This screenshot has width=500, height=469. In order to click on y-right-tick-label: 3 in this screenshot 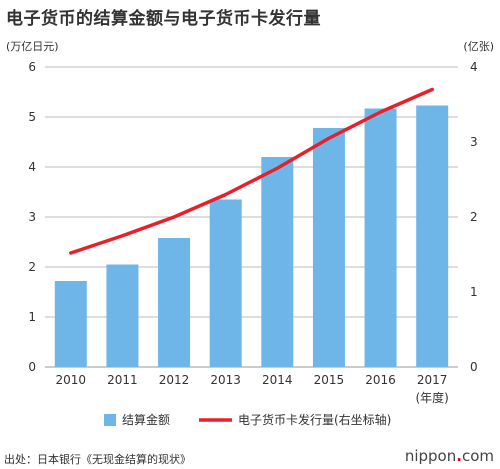, I will do `click(474, 142)`.